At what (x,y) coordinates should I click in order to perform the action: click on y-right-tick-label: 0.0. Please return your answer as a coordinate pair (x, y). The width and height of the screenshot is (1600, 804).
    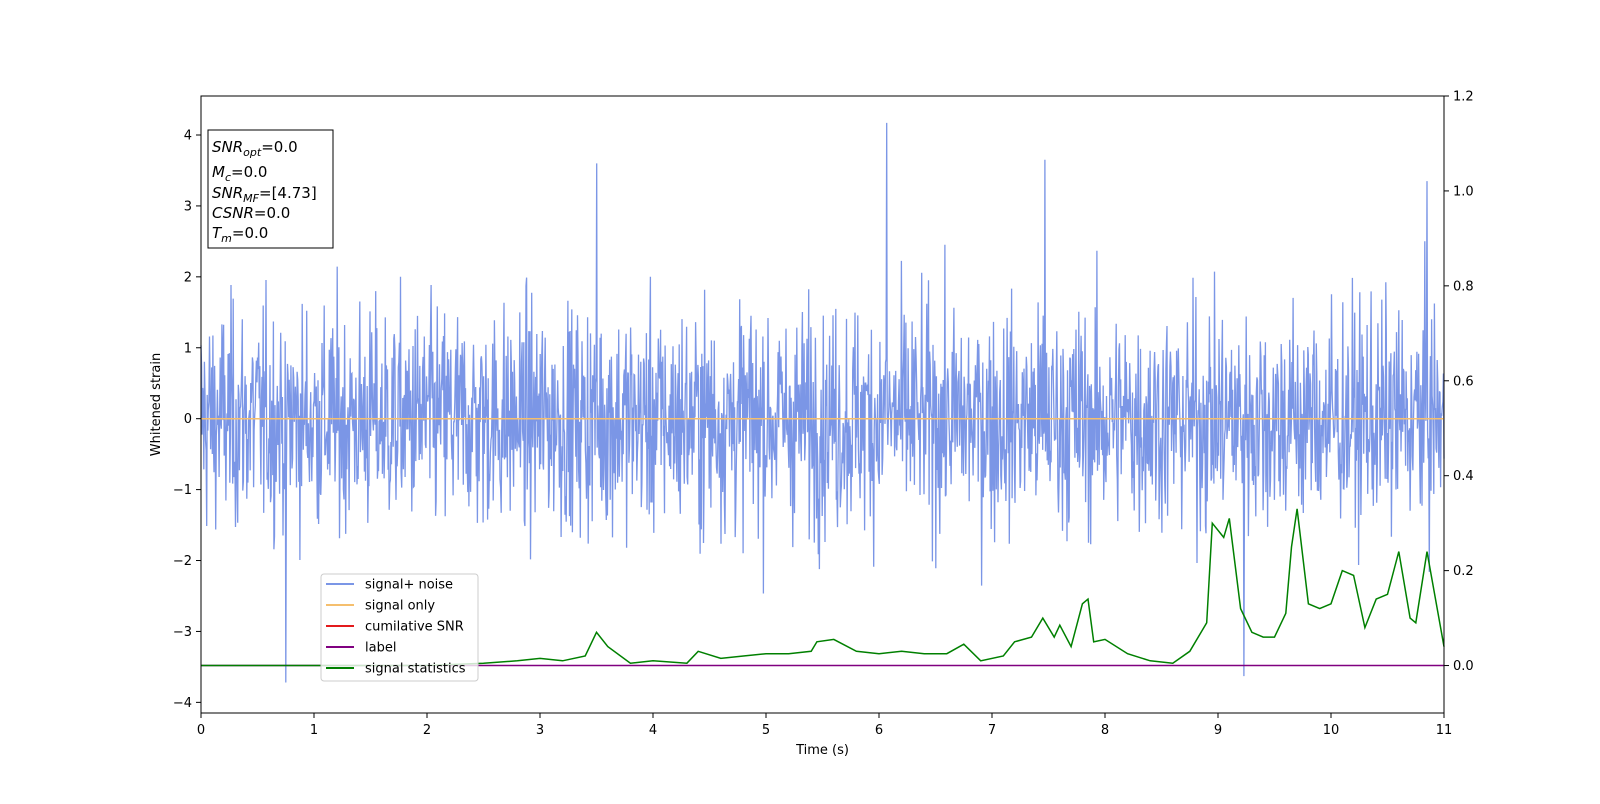
    Looking at the image, I should click on (1463, 666).